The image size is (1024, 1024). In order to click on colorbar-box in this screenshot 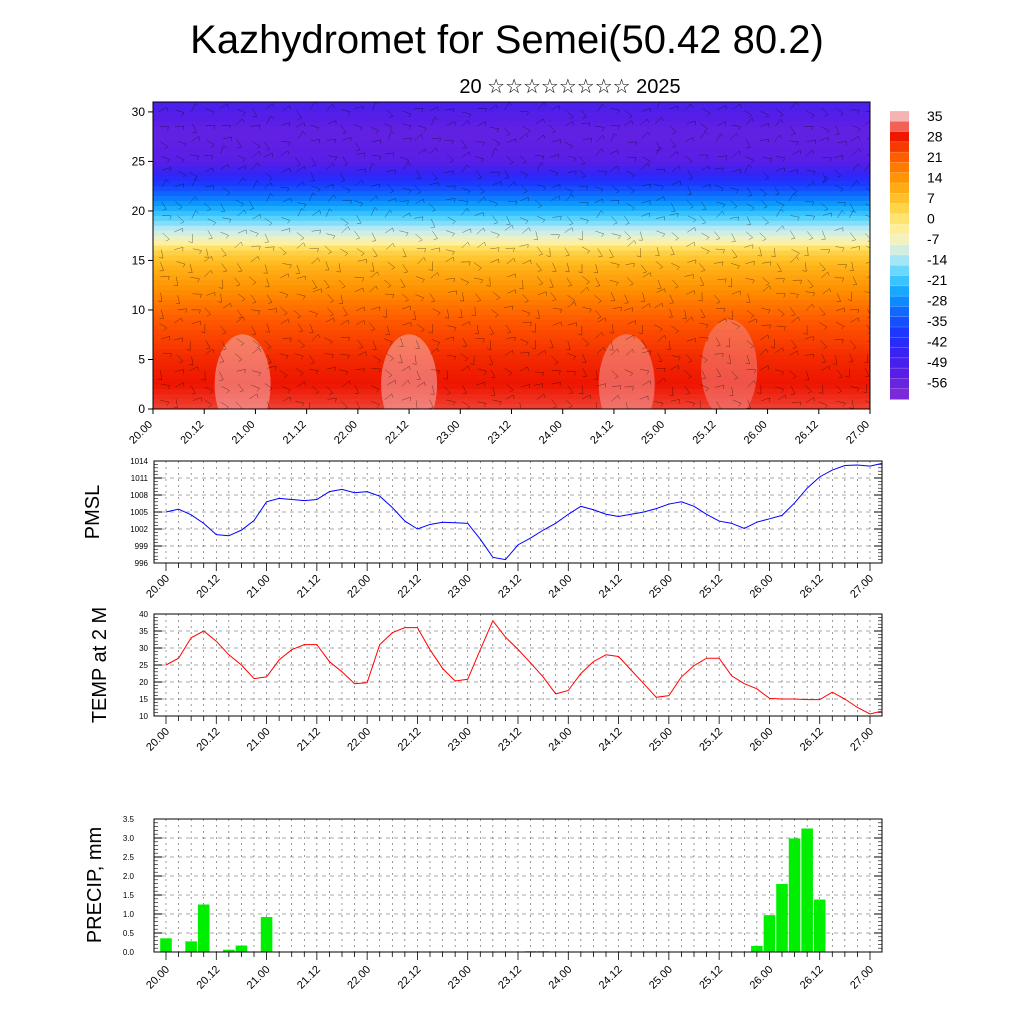, I will do `click(899, 332)`.